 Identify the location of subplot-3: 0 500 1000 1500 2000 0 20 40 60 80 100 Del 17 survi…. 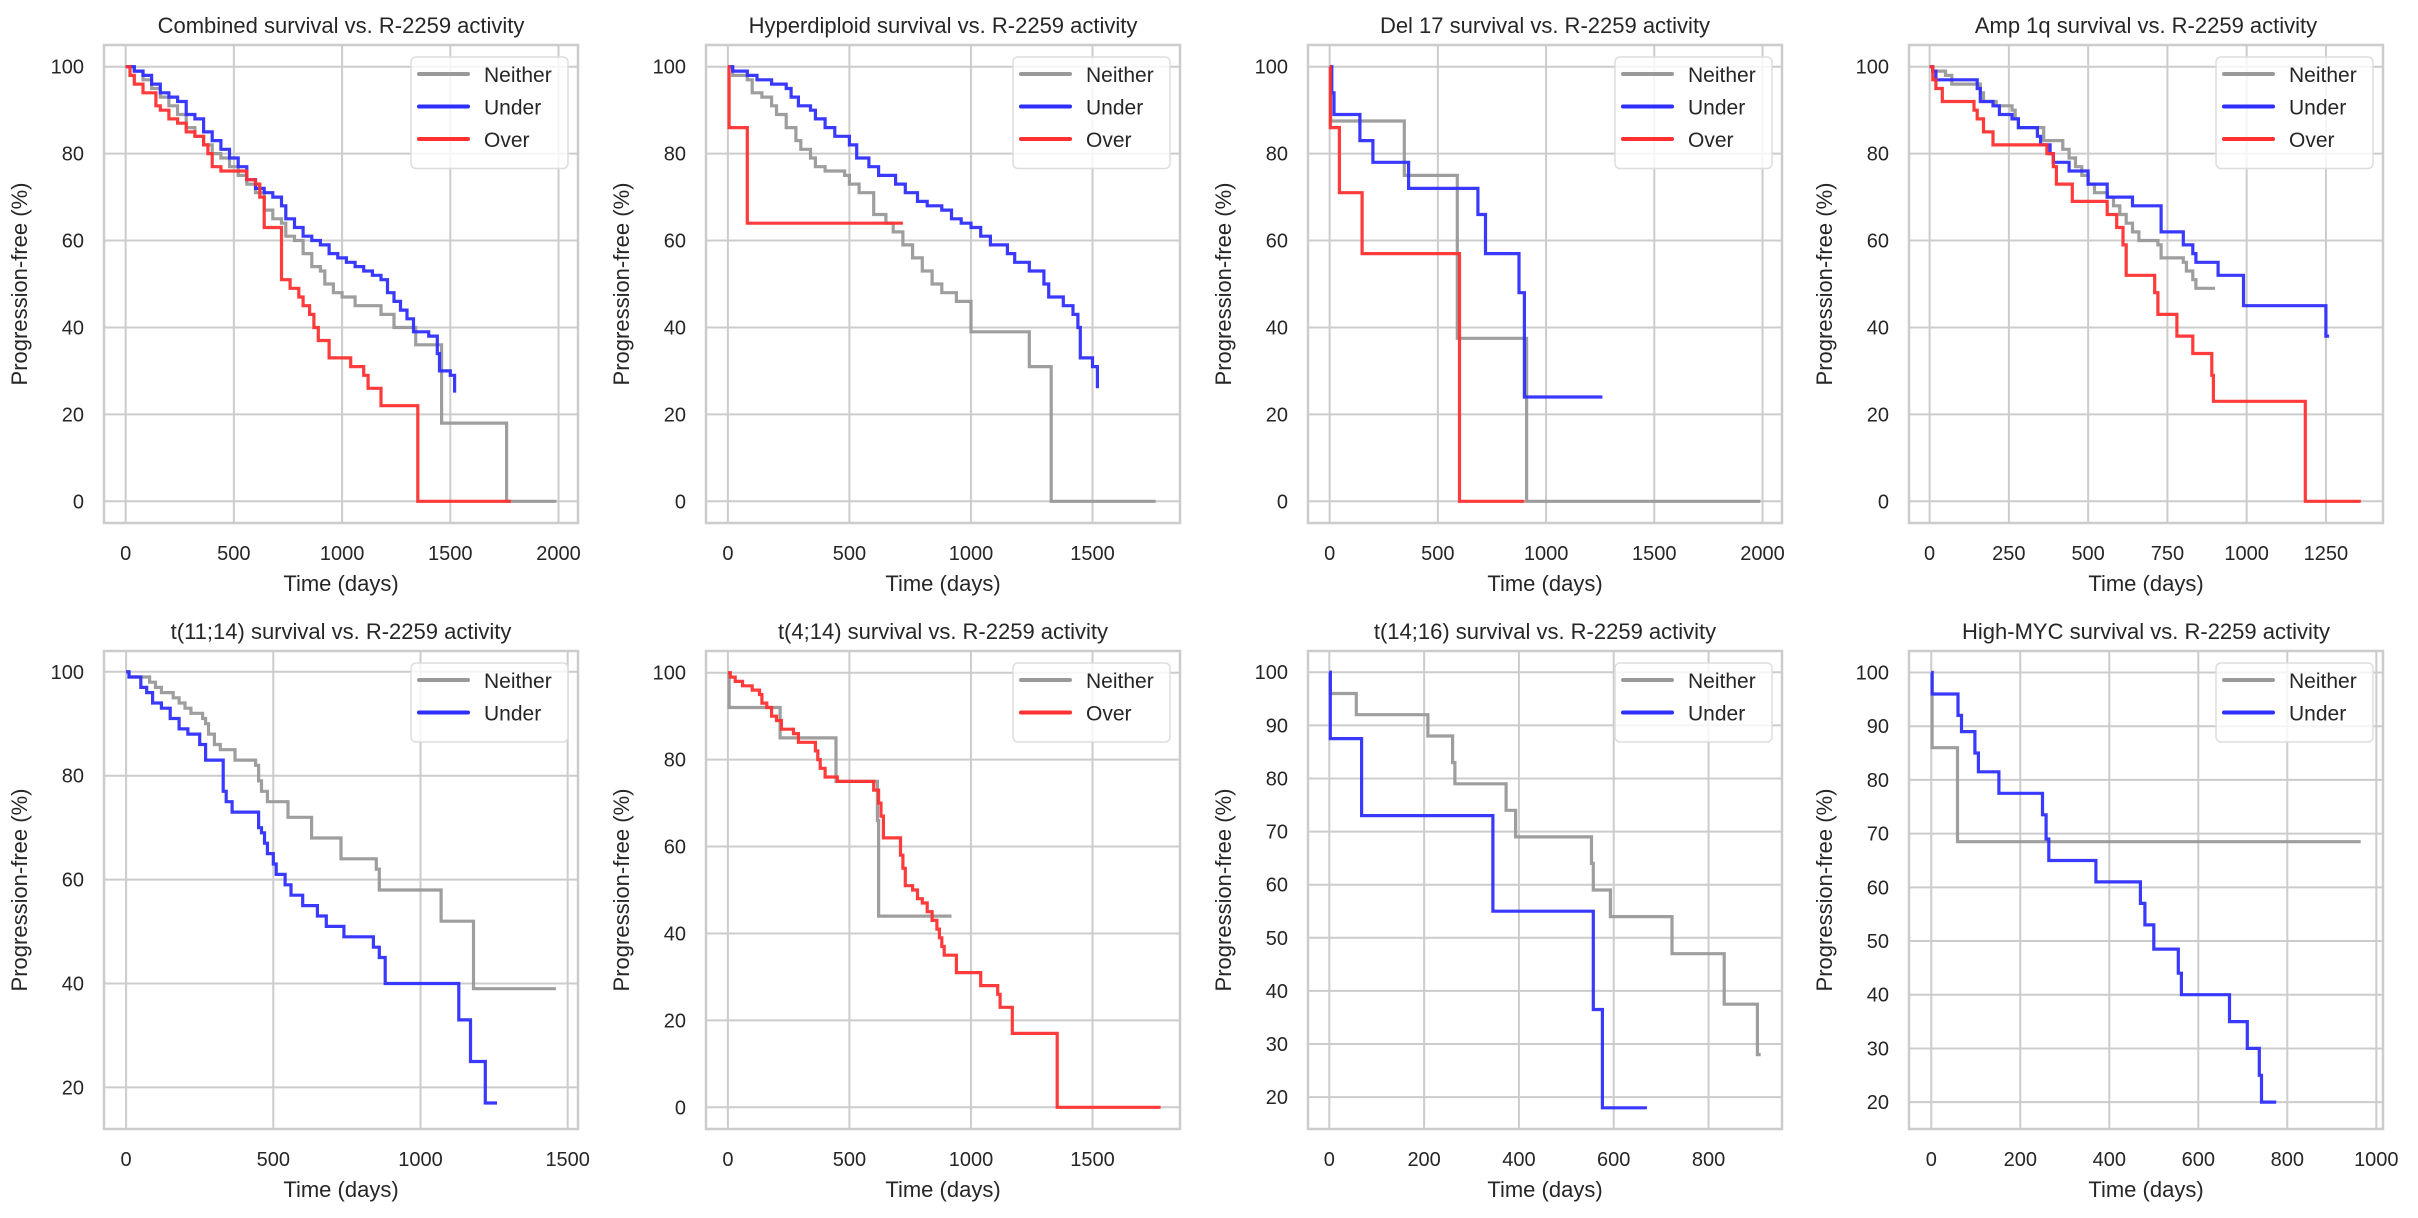
(1498, 304).